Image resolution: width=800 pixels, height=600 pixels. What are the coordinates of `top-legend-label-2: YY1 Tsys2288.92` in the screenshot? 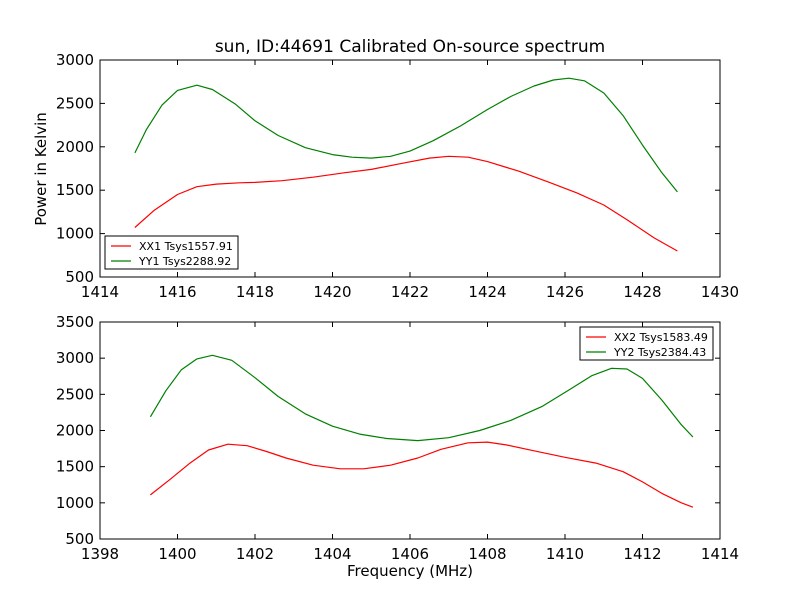 It's located at (184, 261).